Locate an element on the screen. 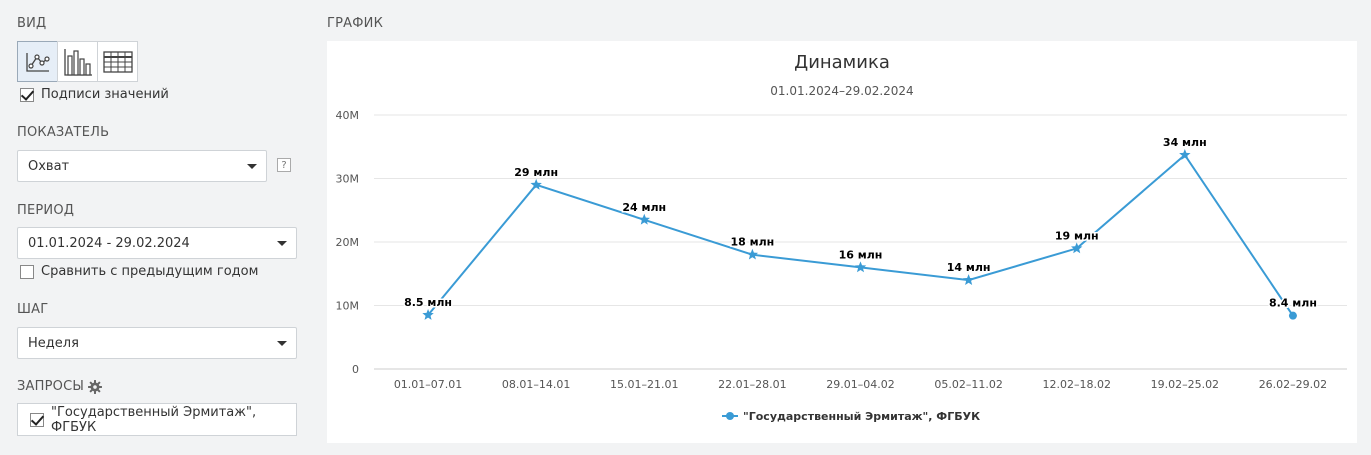 The image size is (1371, 455). data-label: 18 млн is located at coordinates (752, 242).